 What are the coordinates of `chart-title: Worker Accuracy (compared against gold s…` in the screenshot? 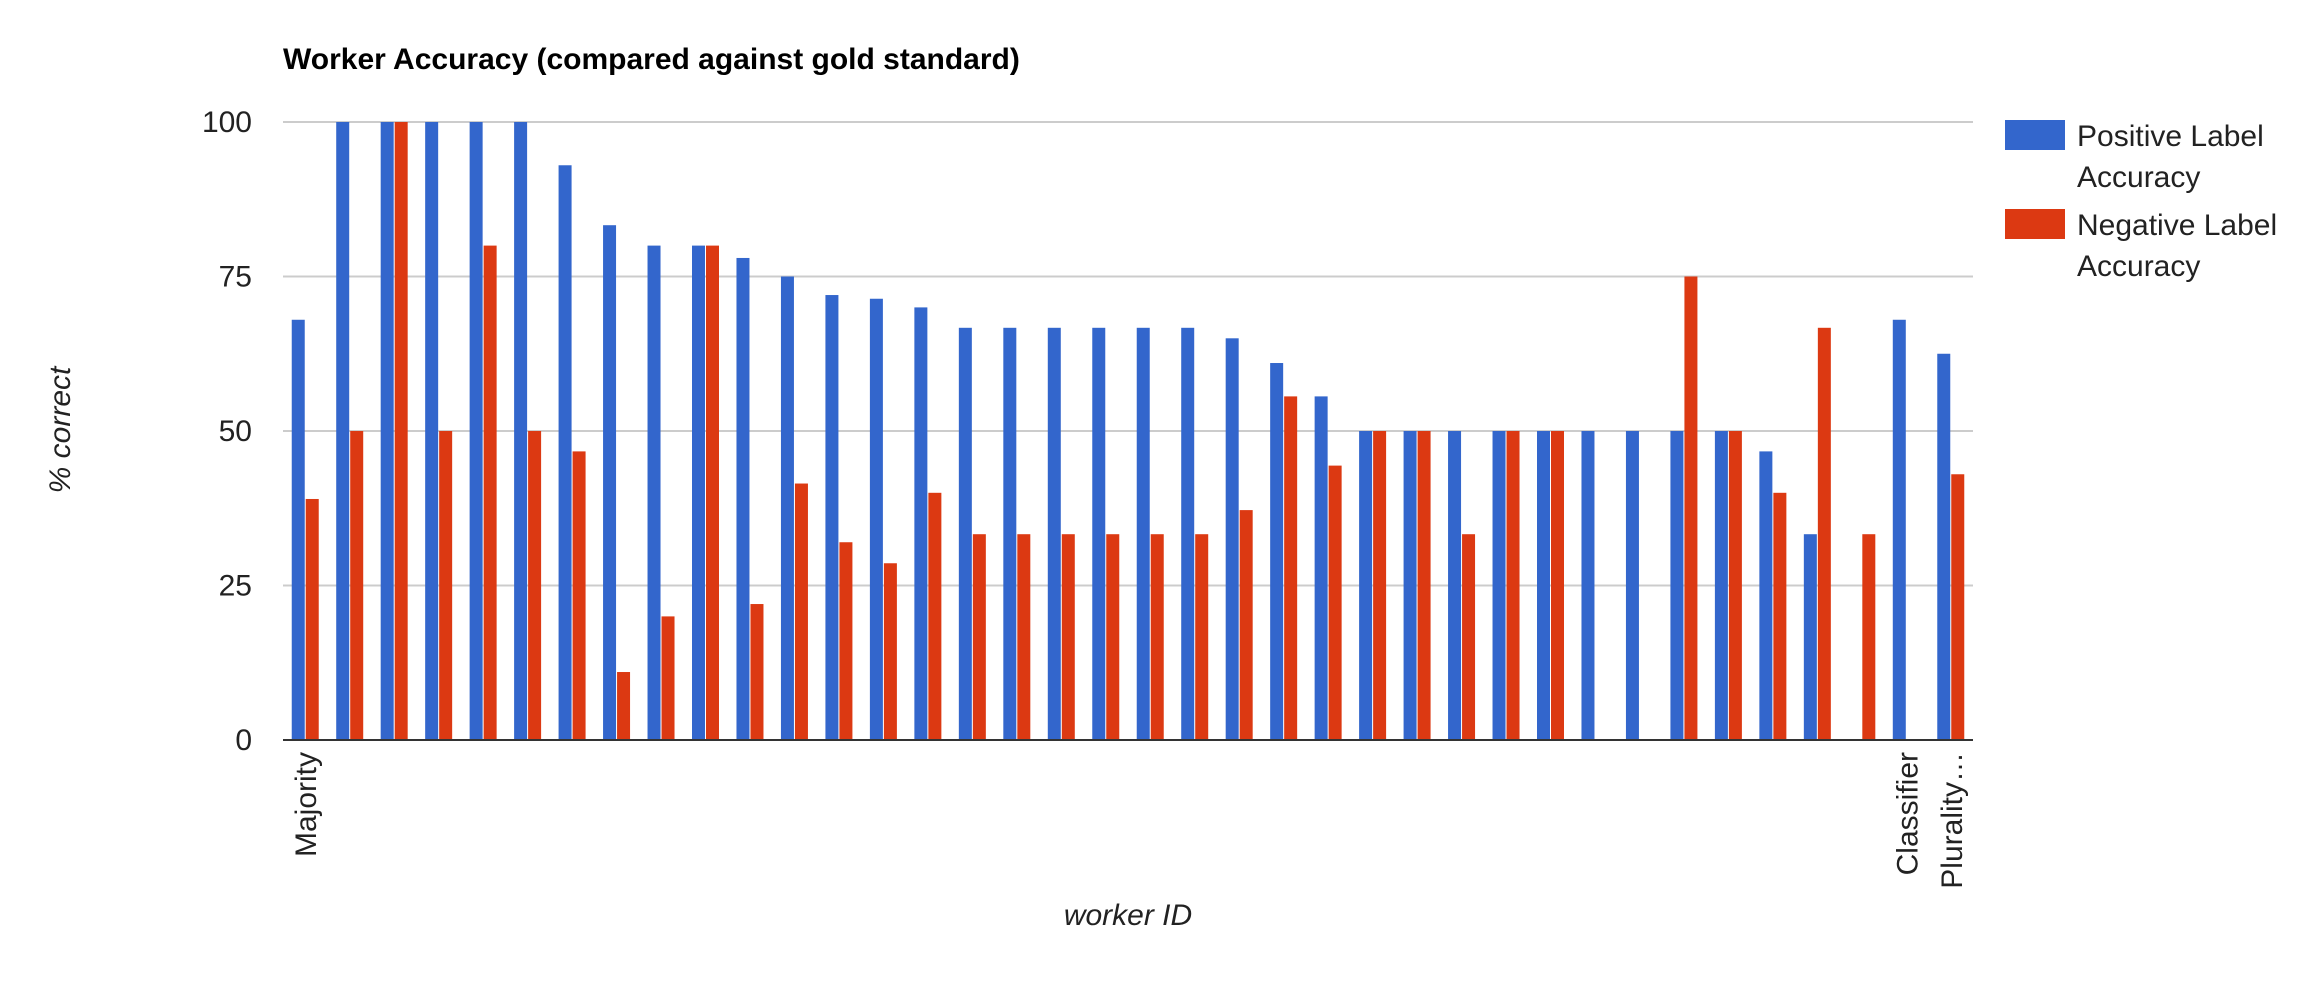 It's located at (651, 59).